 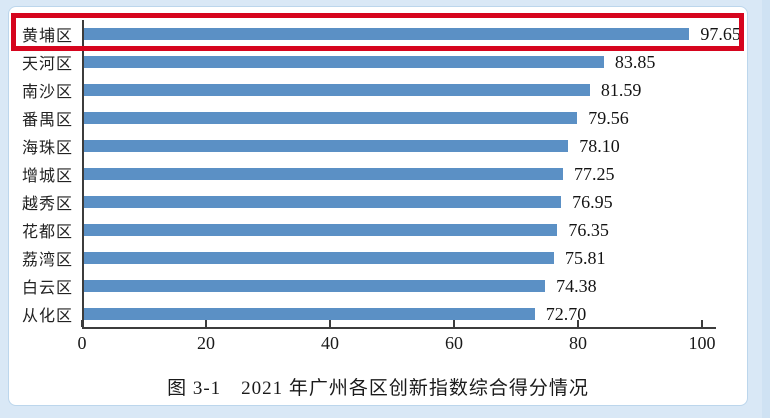 I want to click on chart-row: 番禺区 79.56, so click(x=374, y=118).